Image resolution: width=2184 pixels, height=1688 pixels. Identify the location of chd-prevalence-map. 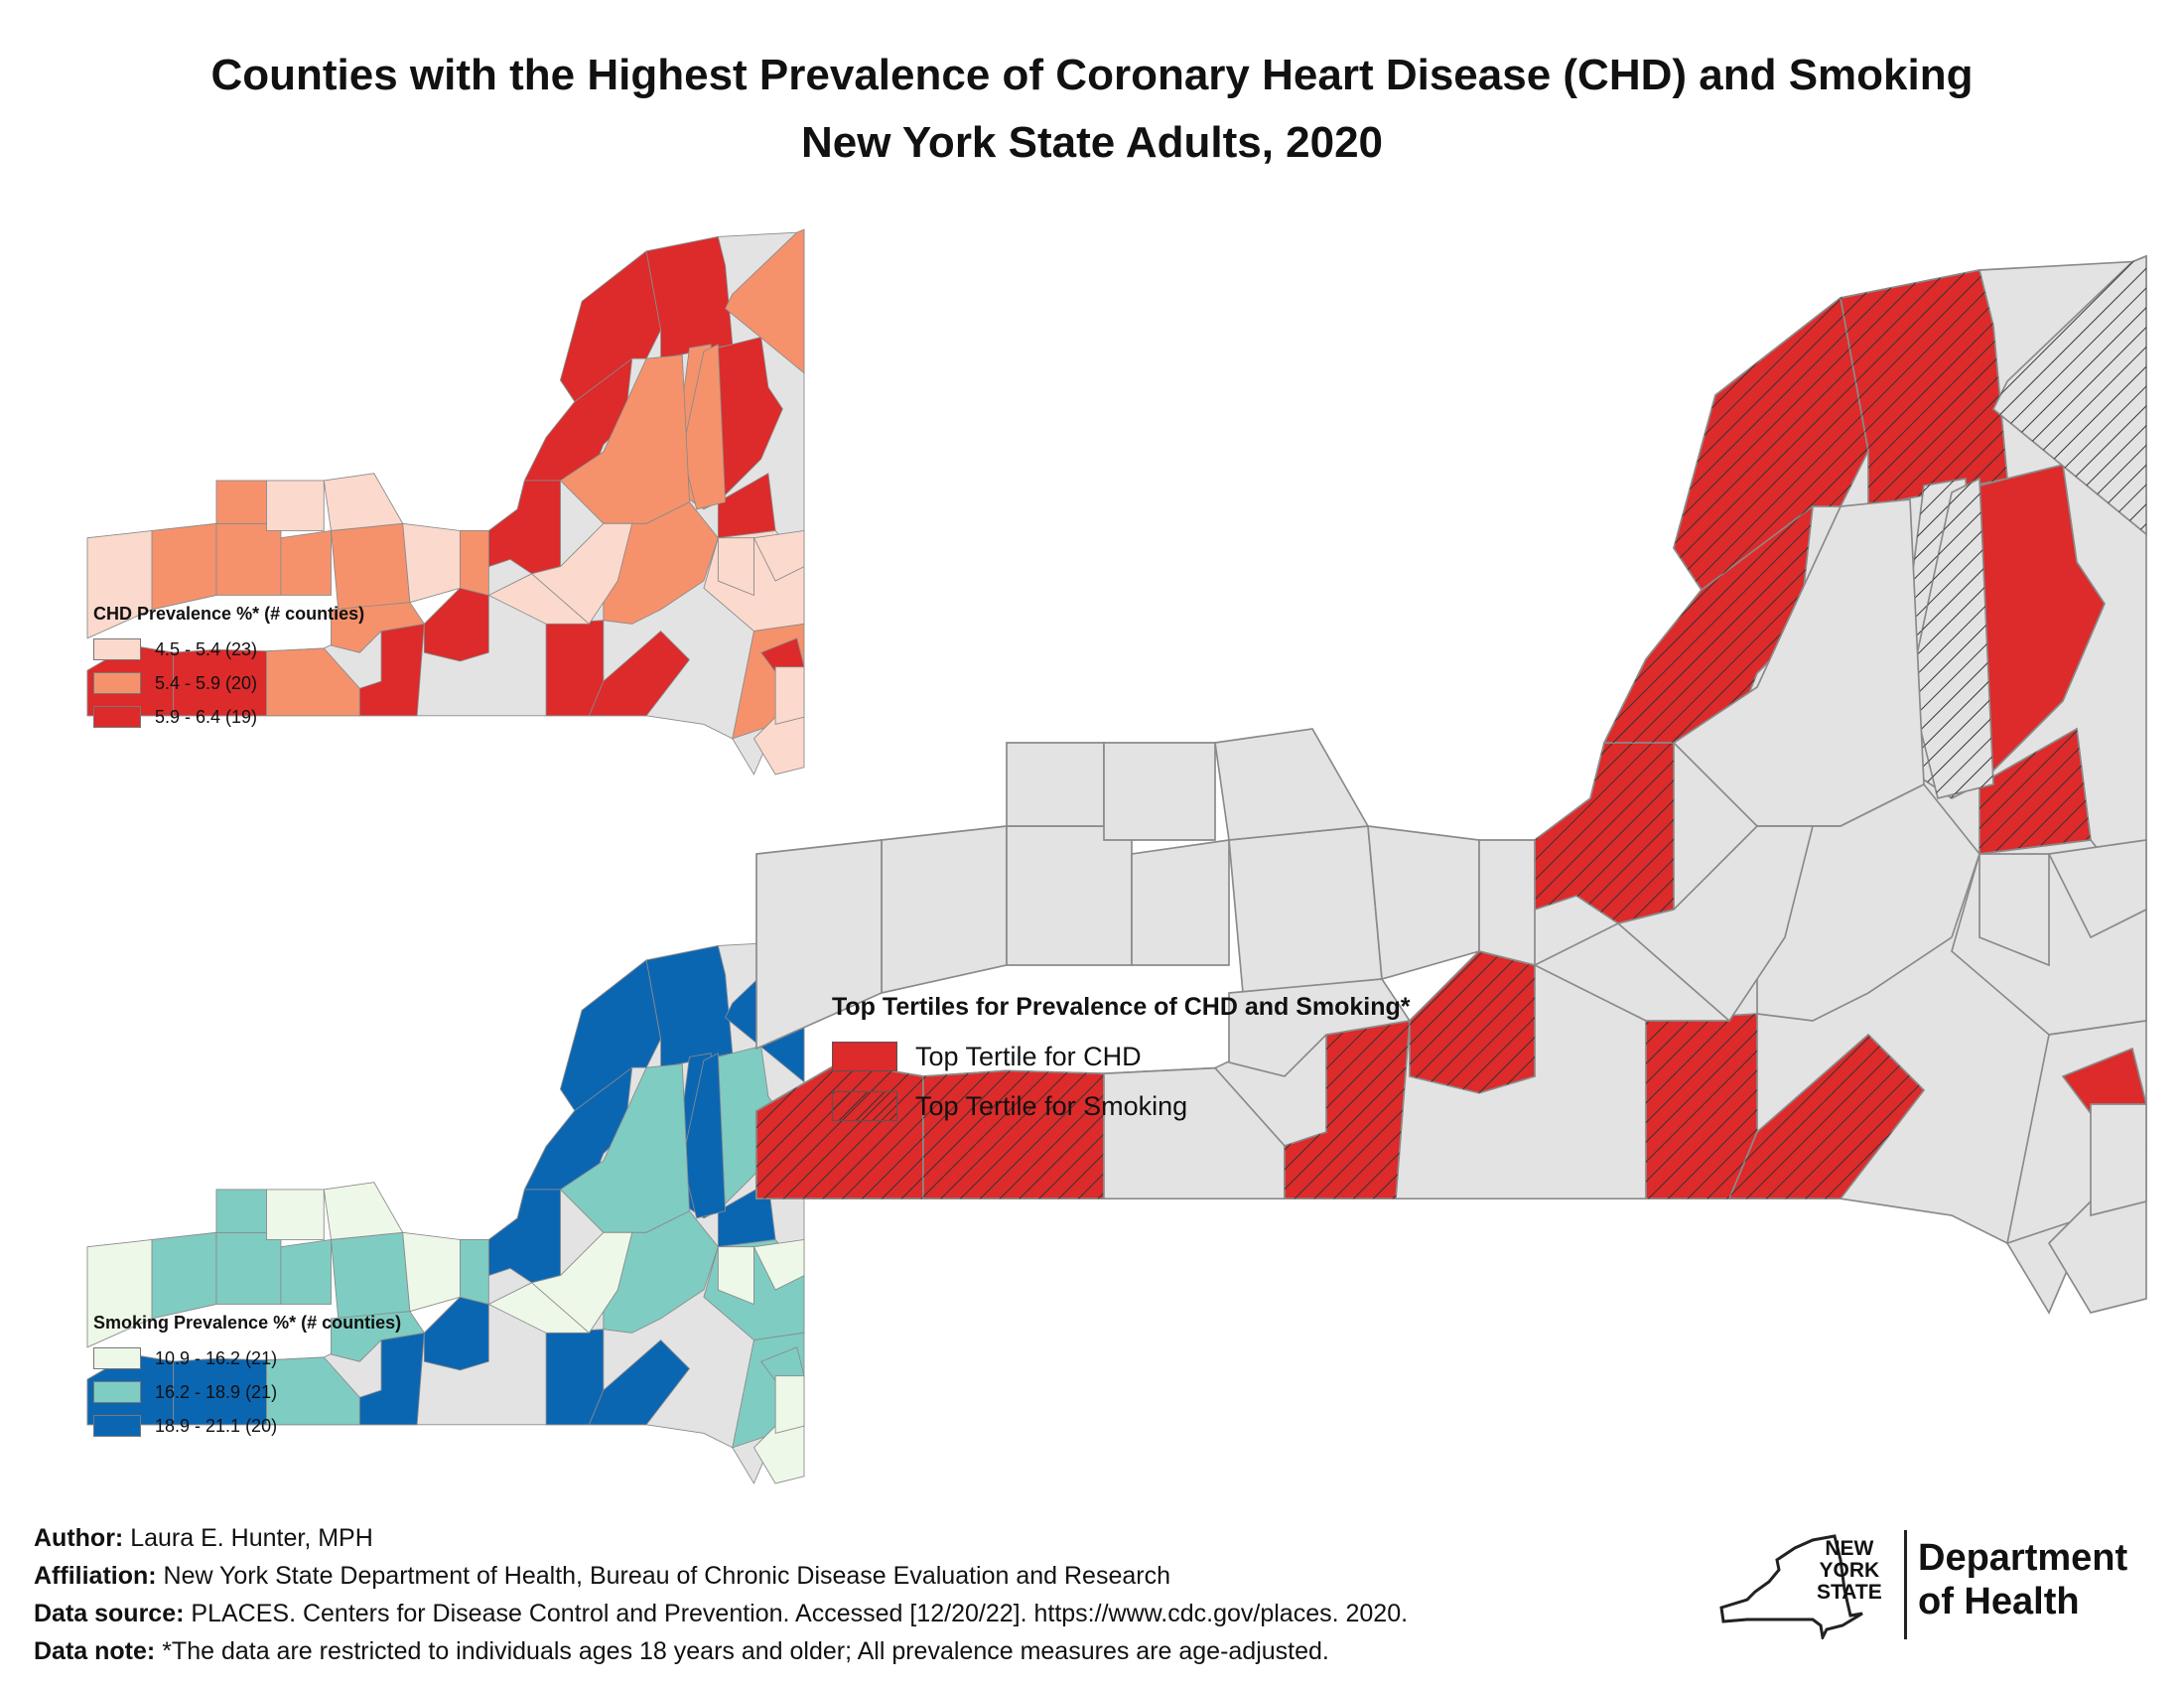
(445, 501).